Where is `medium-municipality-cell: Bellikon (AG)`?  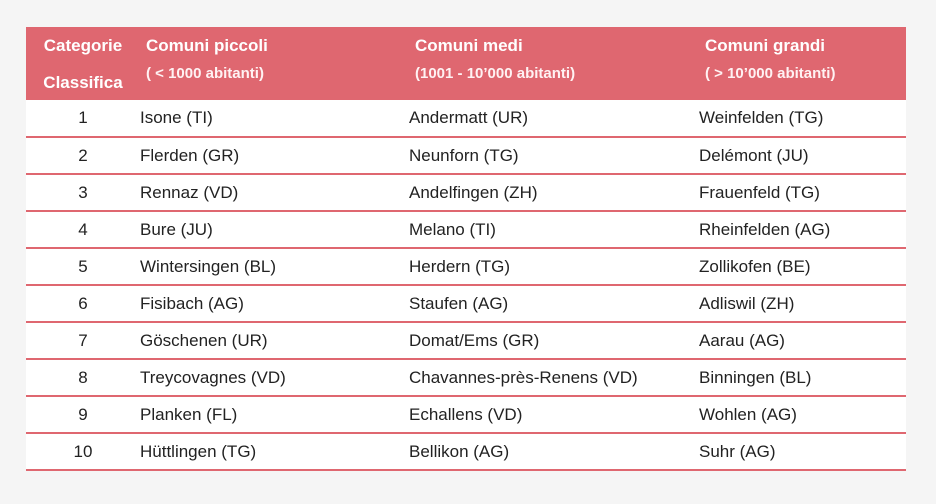
medium-municipality-cell: Bellikon (AG) is located at coordinates (528, 452).